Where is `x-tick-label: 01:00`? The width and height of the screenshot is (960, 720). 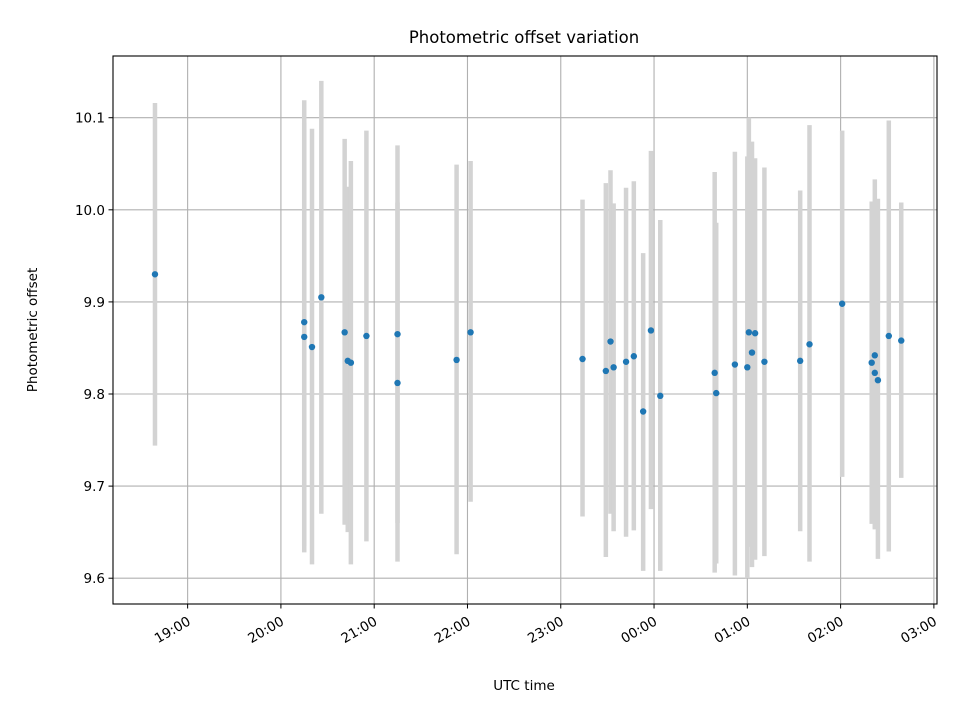 x-tick-label: 01:00 is located at coordinates (733, 630).